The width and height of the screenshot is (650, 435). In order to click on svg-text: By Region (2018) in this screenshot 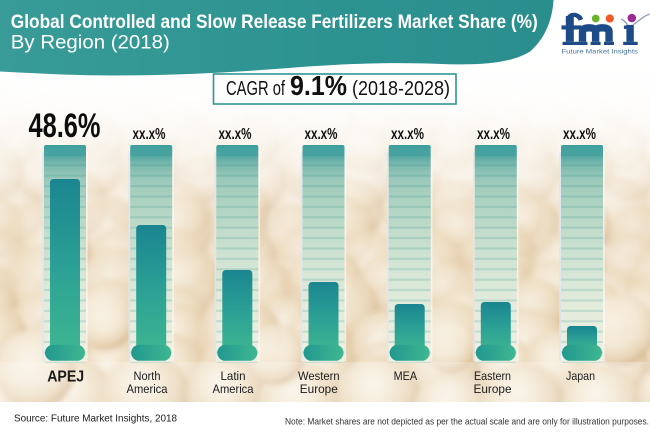, I will do `click(90, 43)`.